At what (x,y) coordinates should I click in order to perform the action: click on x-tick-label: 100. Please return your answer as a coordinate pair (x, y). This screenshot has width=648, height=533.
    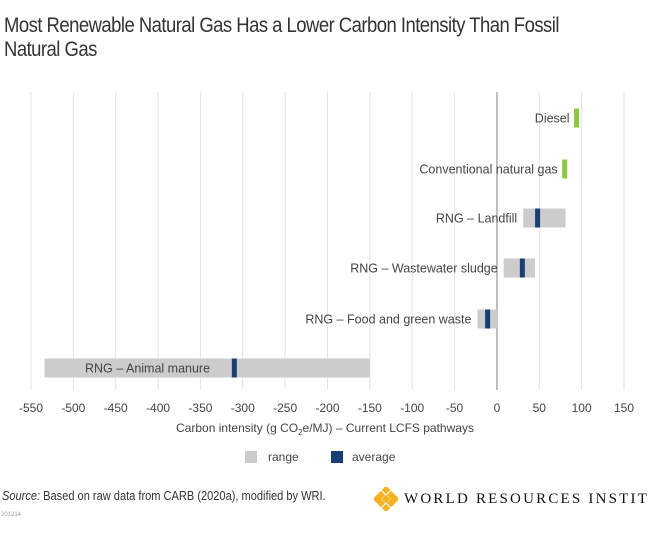
    Looking at the image, I should click on (582, 408).